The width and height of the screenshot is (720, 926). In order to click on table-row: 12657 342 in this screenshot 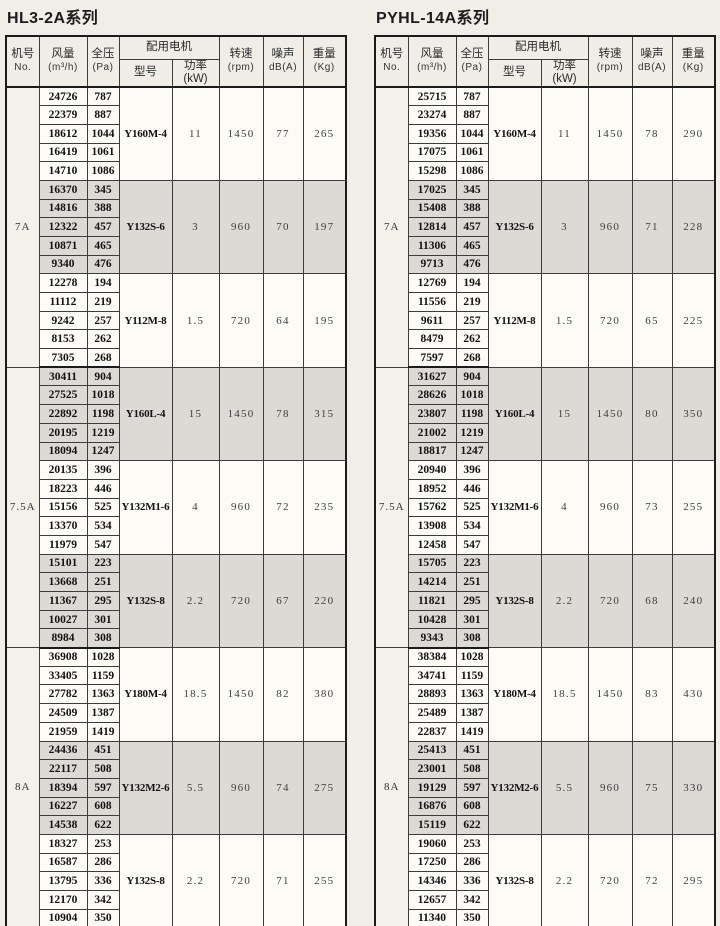, I will do `click(545, 900)`.